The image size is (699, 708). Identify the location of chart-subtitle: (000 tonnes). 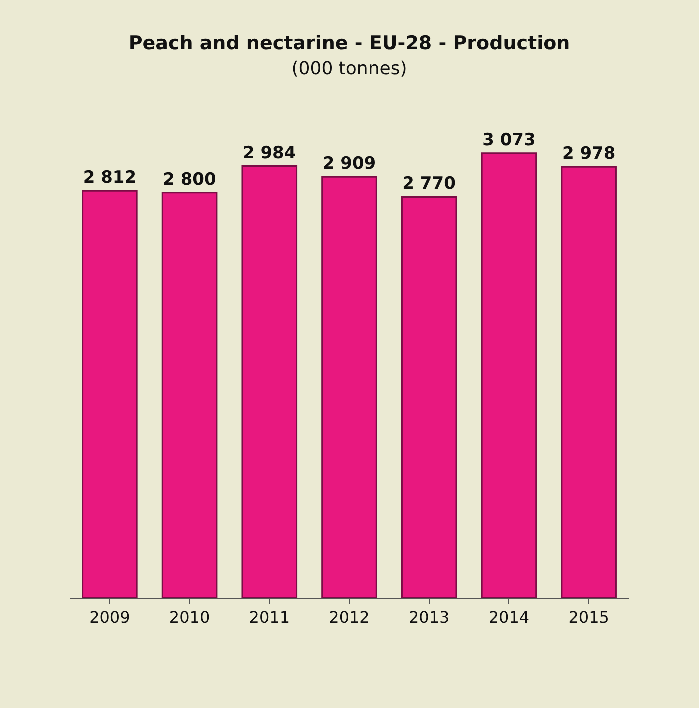
(350, 69).